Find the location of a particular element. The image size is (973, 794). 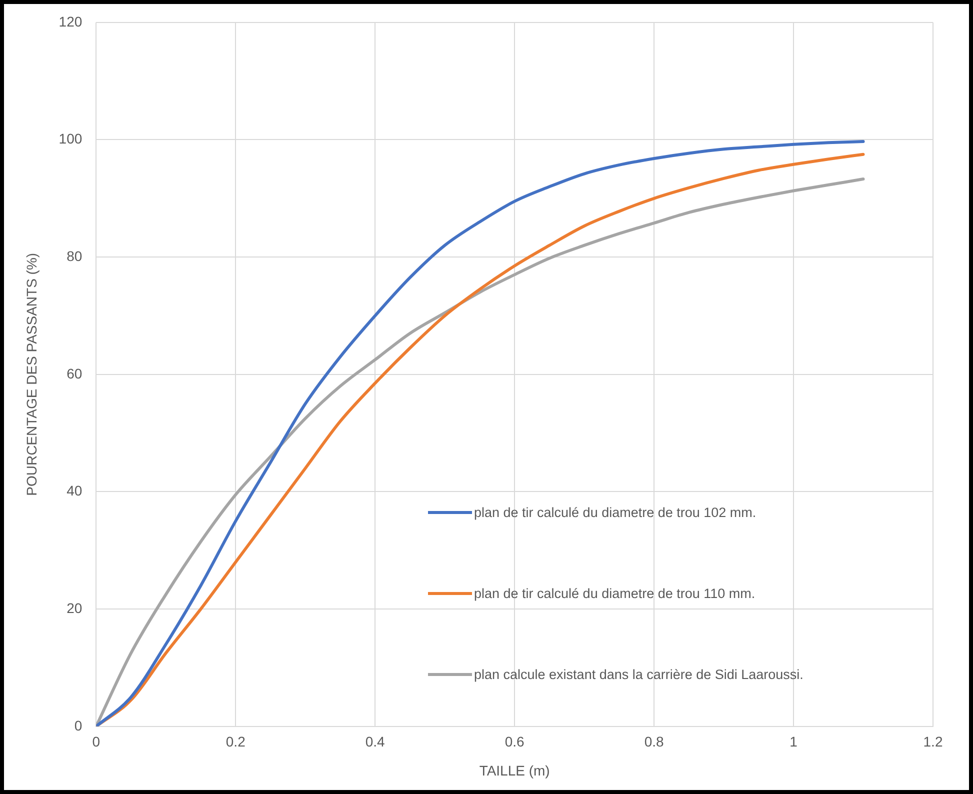

y-tick-label: 40 is located at coordinates (74, 490).